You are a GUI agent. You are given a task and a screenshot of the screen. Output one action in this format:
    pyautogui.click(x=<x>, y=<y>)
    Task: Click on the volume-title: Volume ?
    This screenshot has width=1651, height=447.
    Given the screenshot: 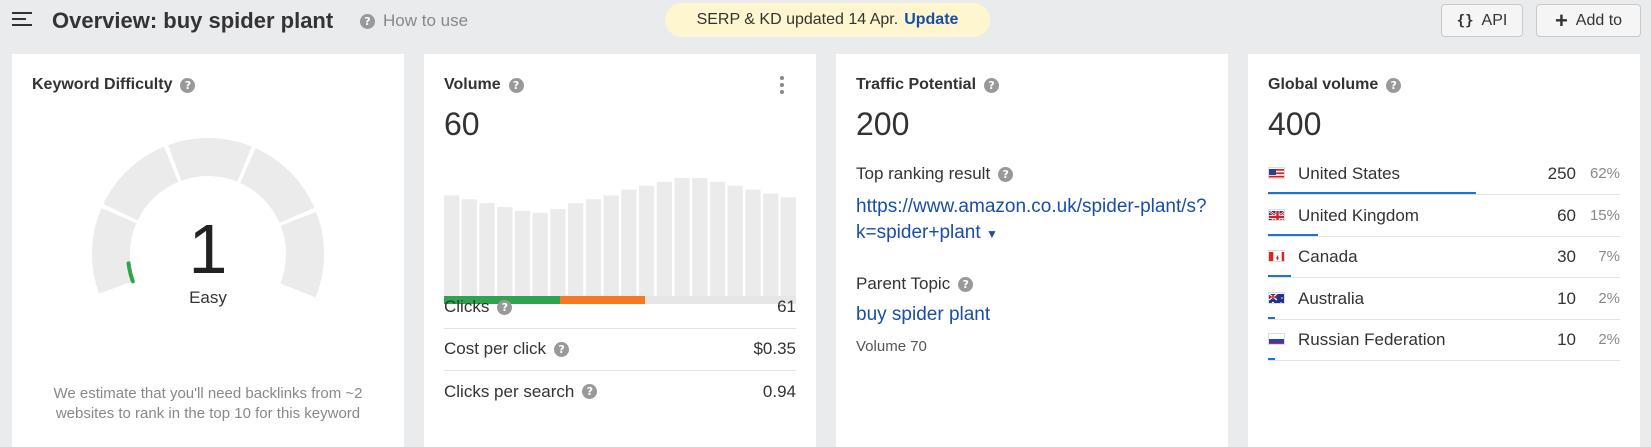 What is the action you would take?
    pyautogui.click(x=484, y=85)
    